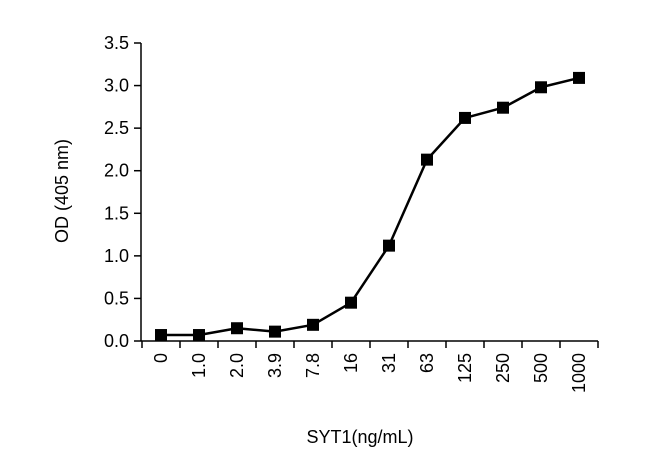  Describe the element at coordinates (465, 368) in the screenshot. I see `x-tick-label: 125` at that location.